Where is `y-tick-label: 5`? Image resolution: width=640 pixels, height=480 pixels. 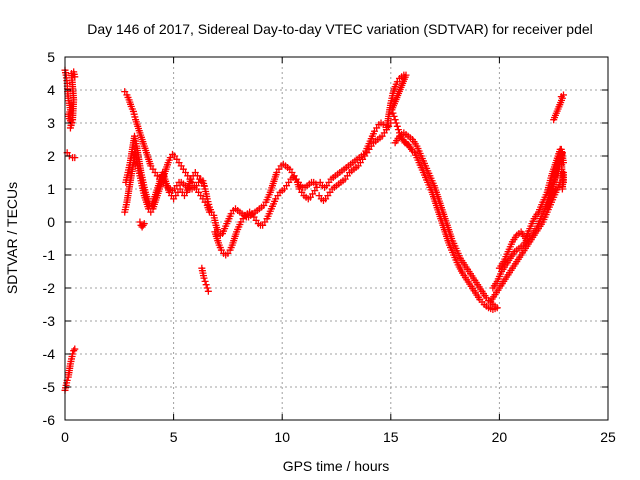
y-tick-label: 5 is located at coordinates (51, 57).